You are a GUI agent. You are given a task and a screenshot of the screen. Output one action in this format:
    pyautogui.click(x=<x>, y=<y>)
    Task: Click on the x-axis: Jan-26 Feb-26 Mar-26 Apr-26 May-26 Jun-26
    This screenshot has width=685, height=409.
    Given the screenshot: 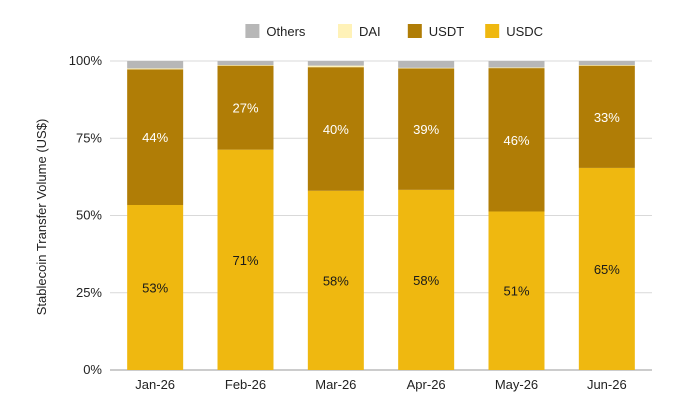 What is the action you would take?
    pyautogui.click(x=380, y=384)
    